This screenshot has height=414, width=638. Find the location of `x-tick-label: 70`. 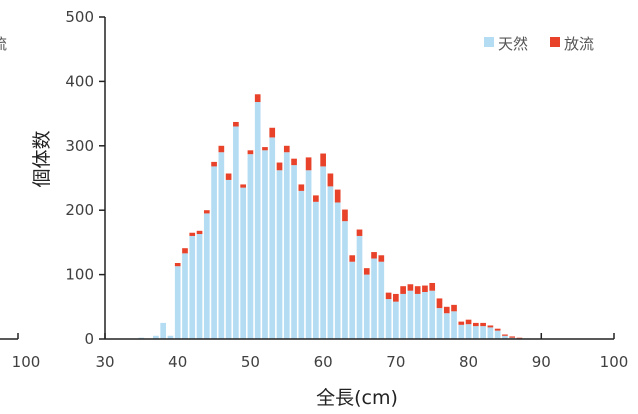

x-tick-label: 70 is located at coordinates (395, 362).